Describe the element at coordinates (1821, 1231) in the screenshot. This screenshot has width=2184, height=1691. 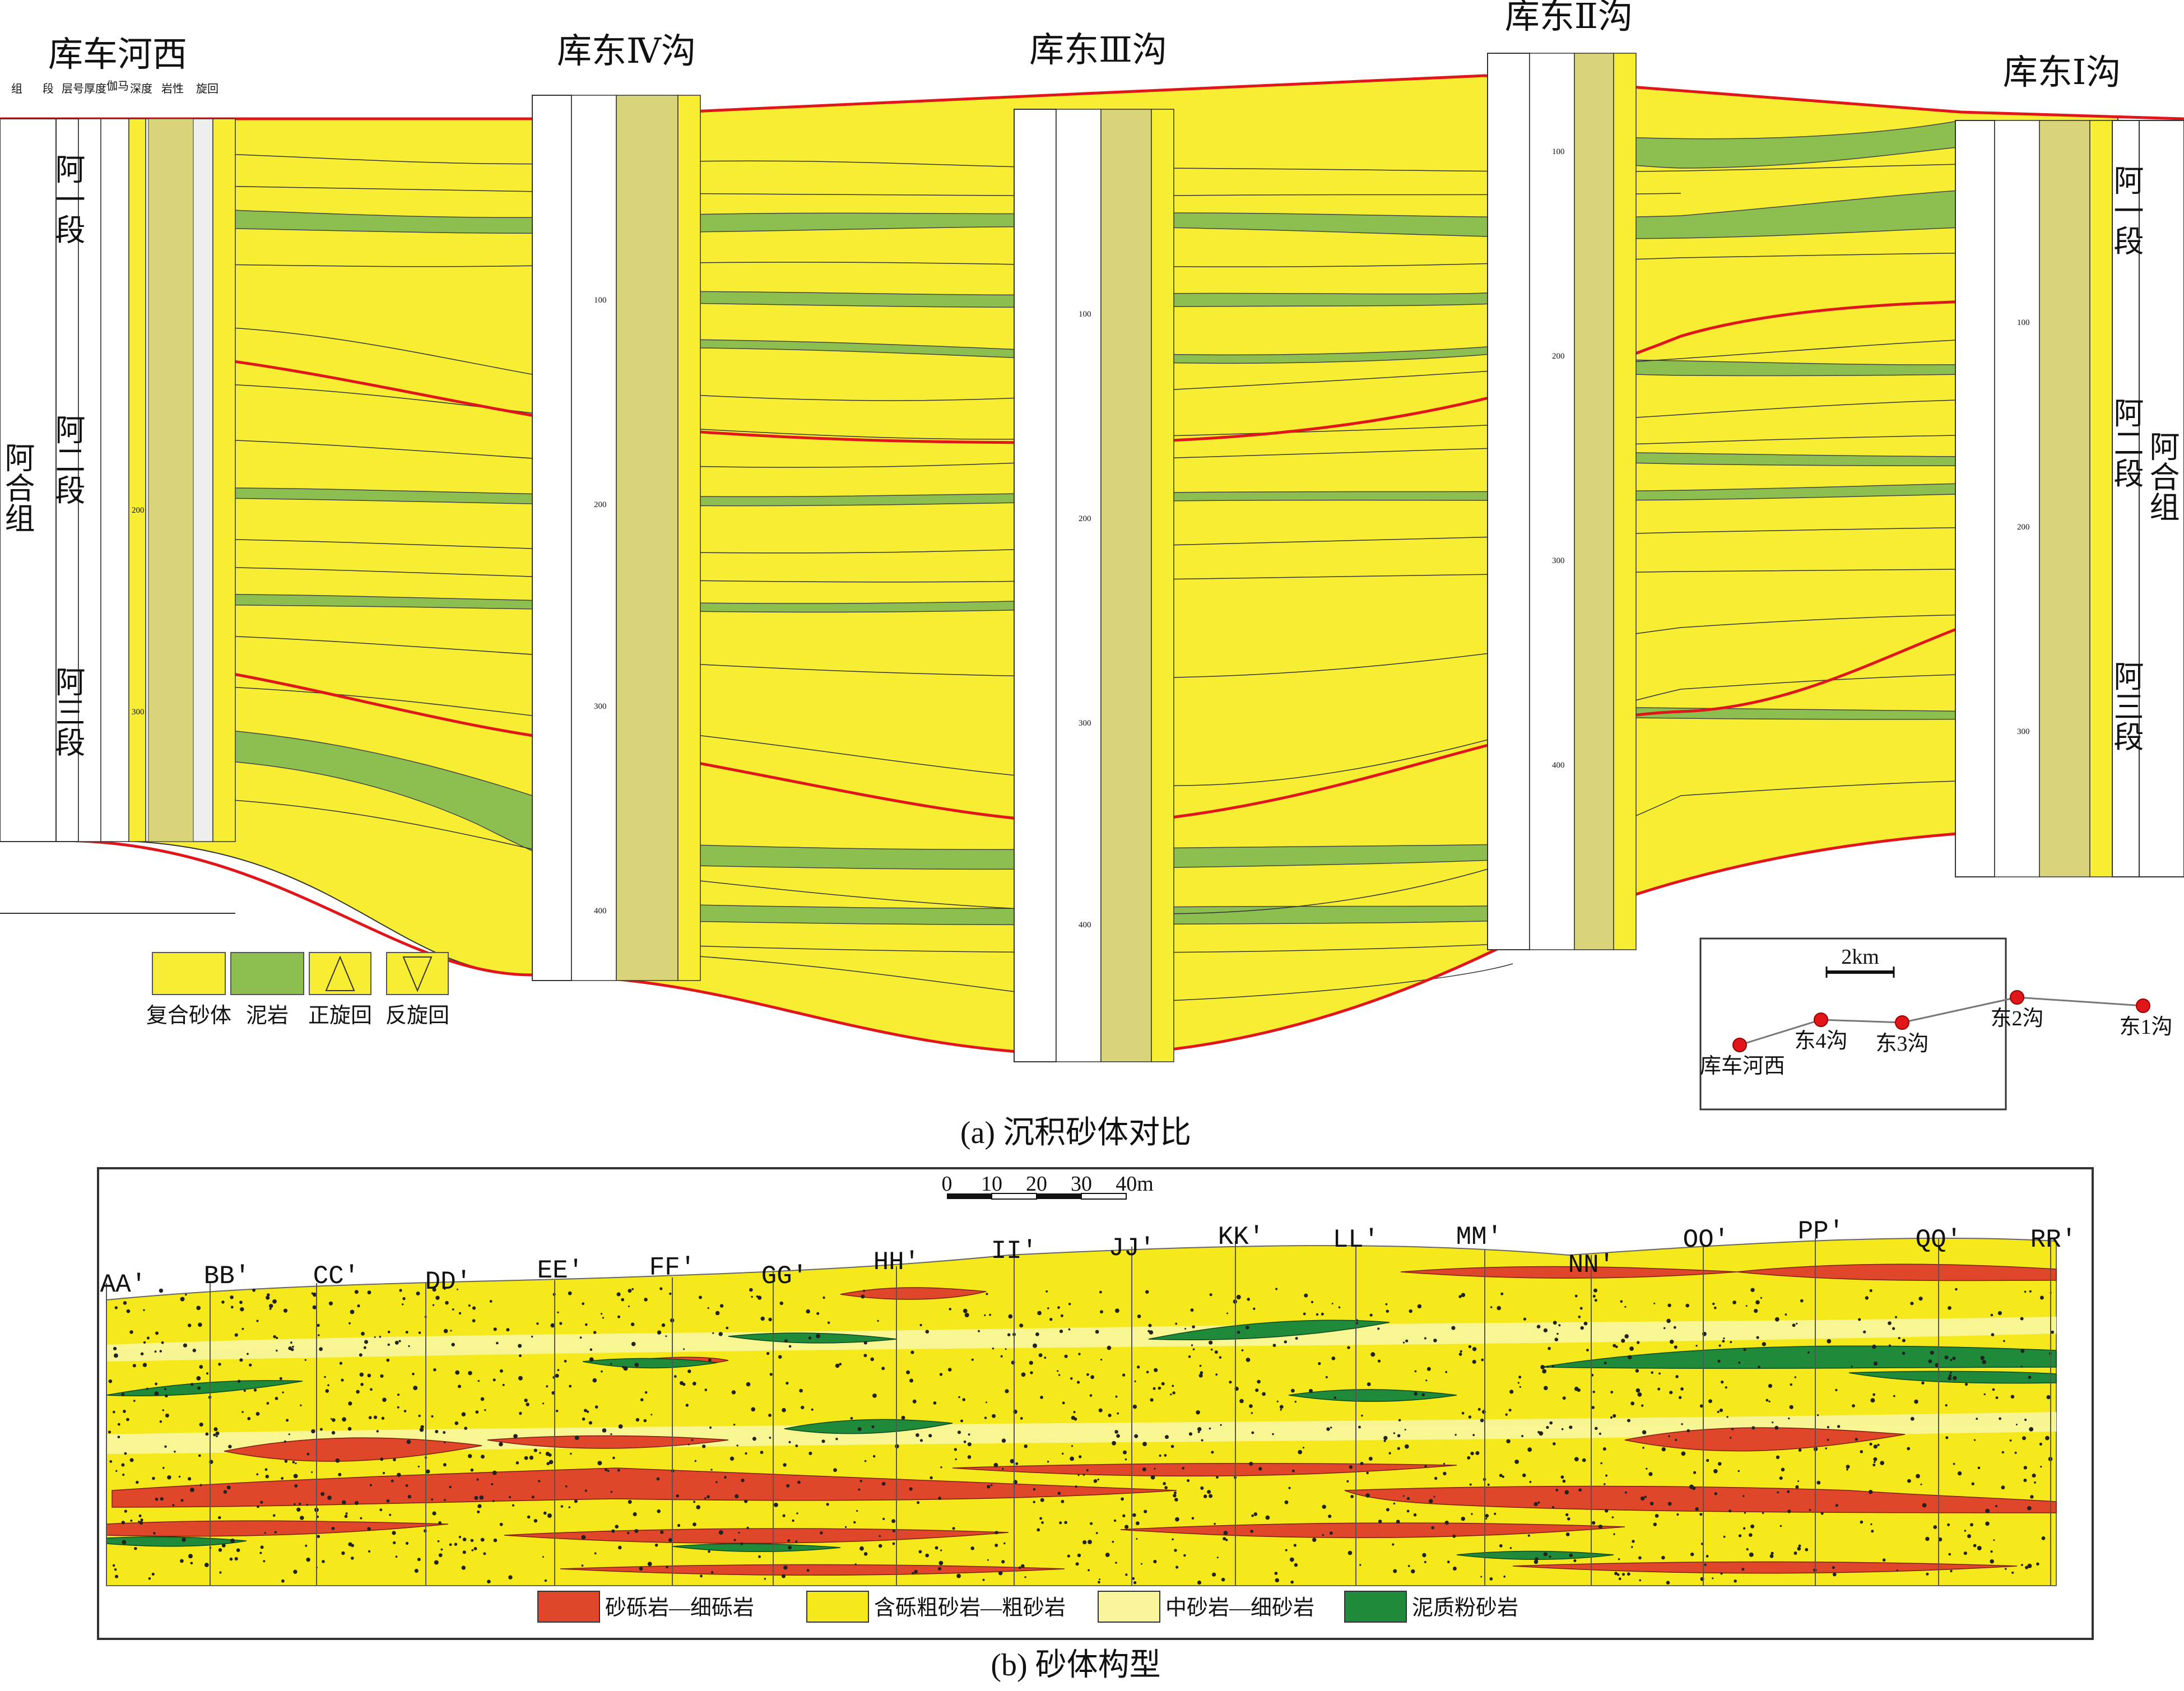
I see `section-label: PP'` at that location.